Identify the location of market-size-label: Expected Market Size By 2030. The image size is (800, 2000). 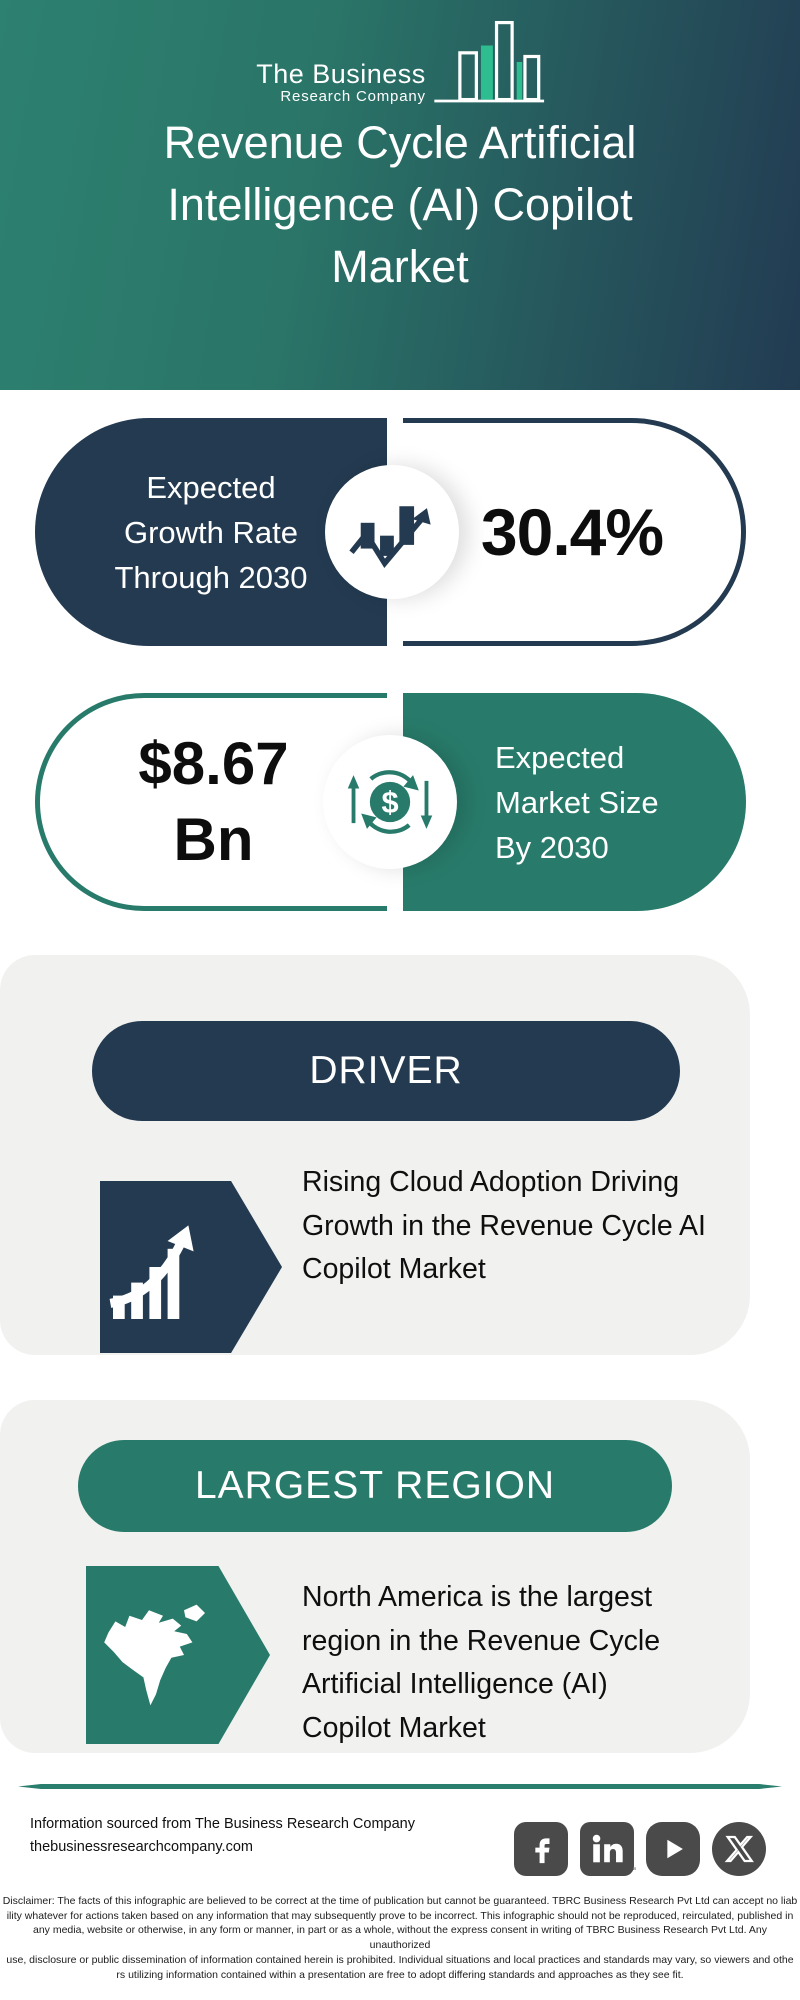
(577, 802).